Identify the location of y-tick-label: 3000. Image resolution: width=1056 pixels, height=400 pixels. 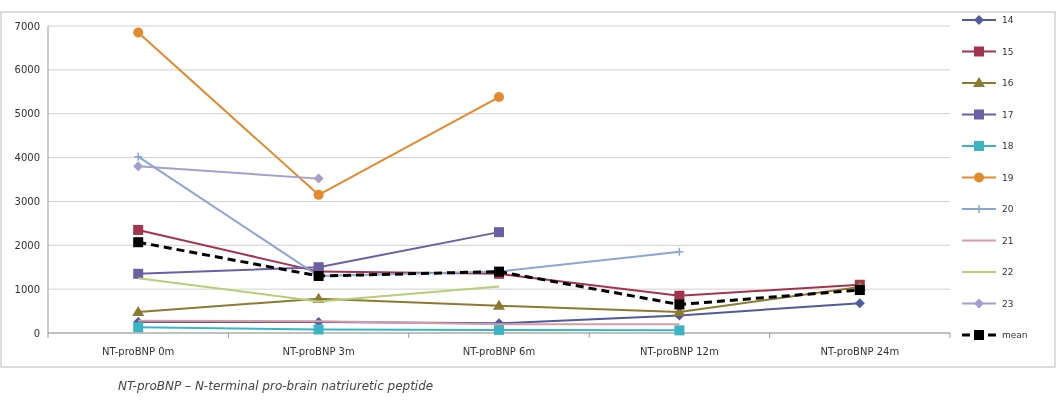
(27, 201).